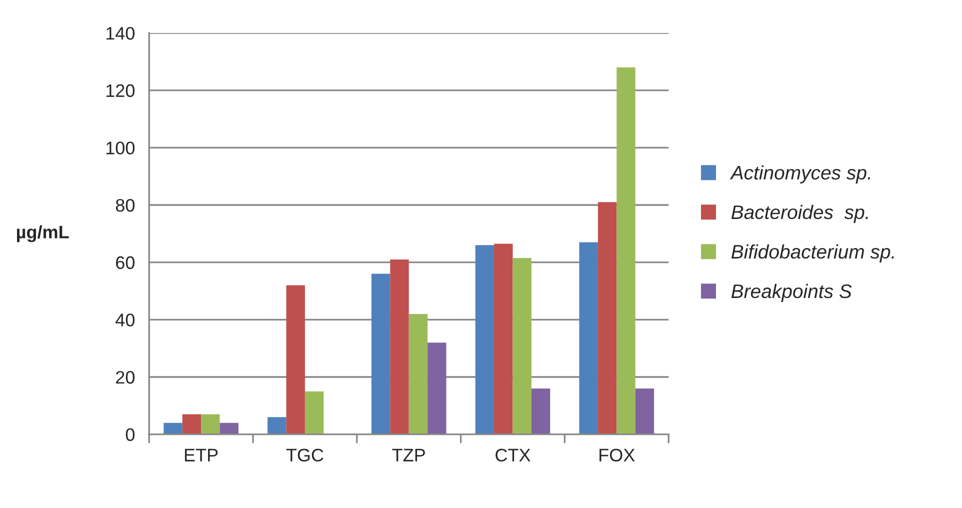 The height and width of the screenshot is (508, 962). Describe the element at coordinates (800, 174) in the screenshot. I see `legend-label: Actinomyces sp.` at that location.